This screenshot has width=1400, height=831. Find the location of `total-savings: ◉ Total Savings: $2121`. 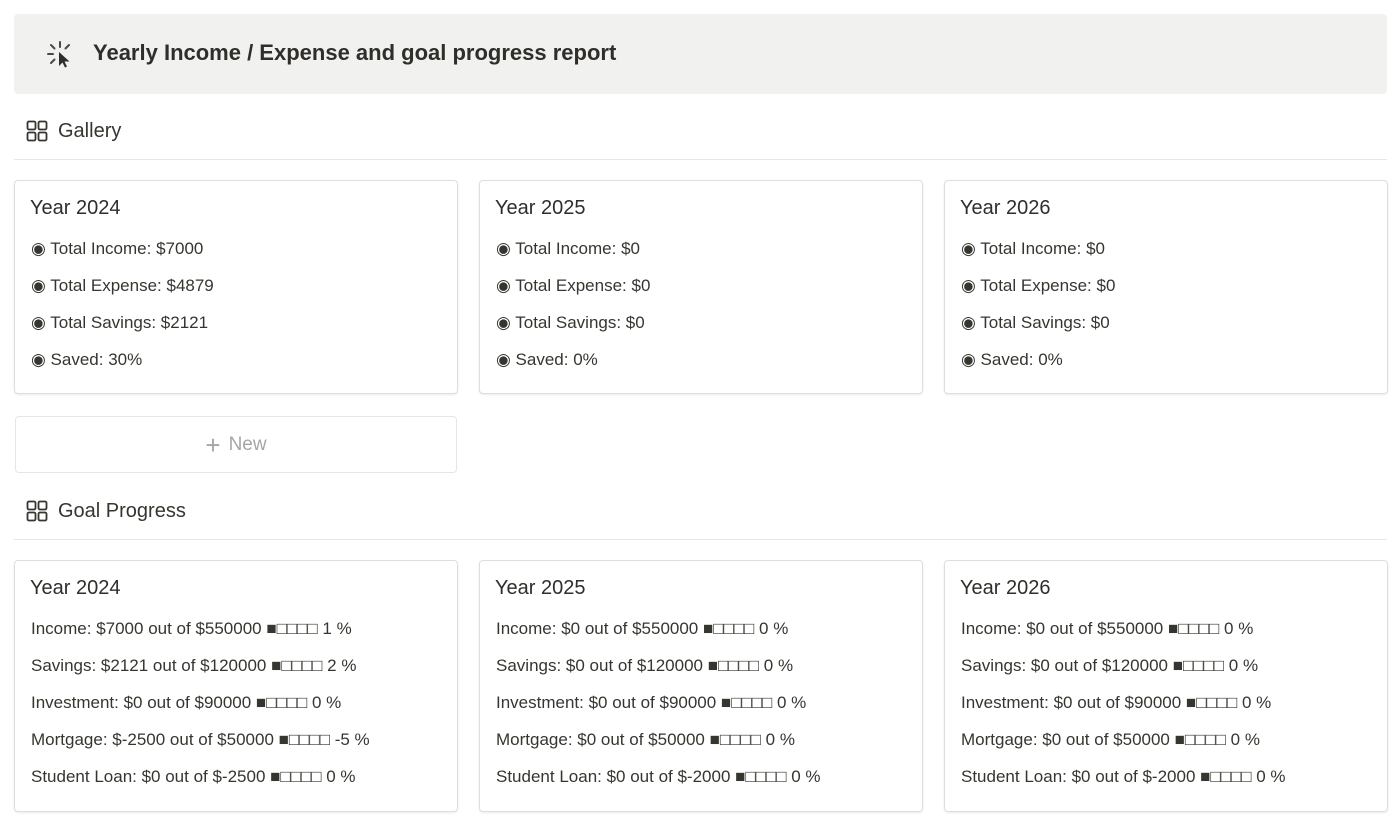

total-savings: ◉ Total Savings: $2121 is located at coordinates (120, 322).